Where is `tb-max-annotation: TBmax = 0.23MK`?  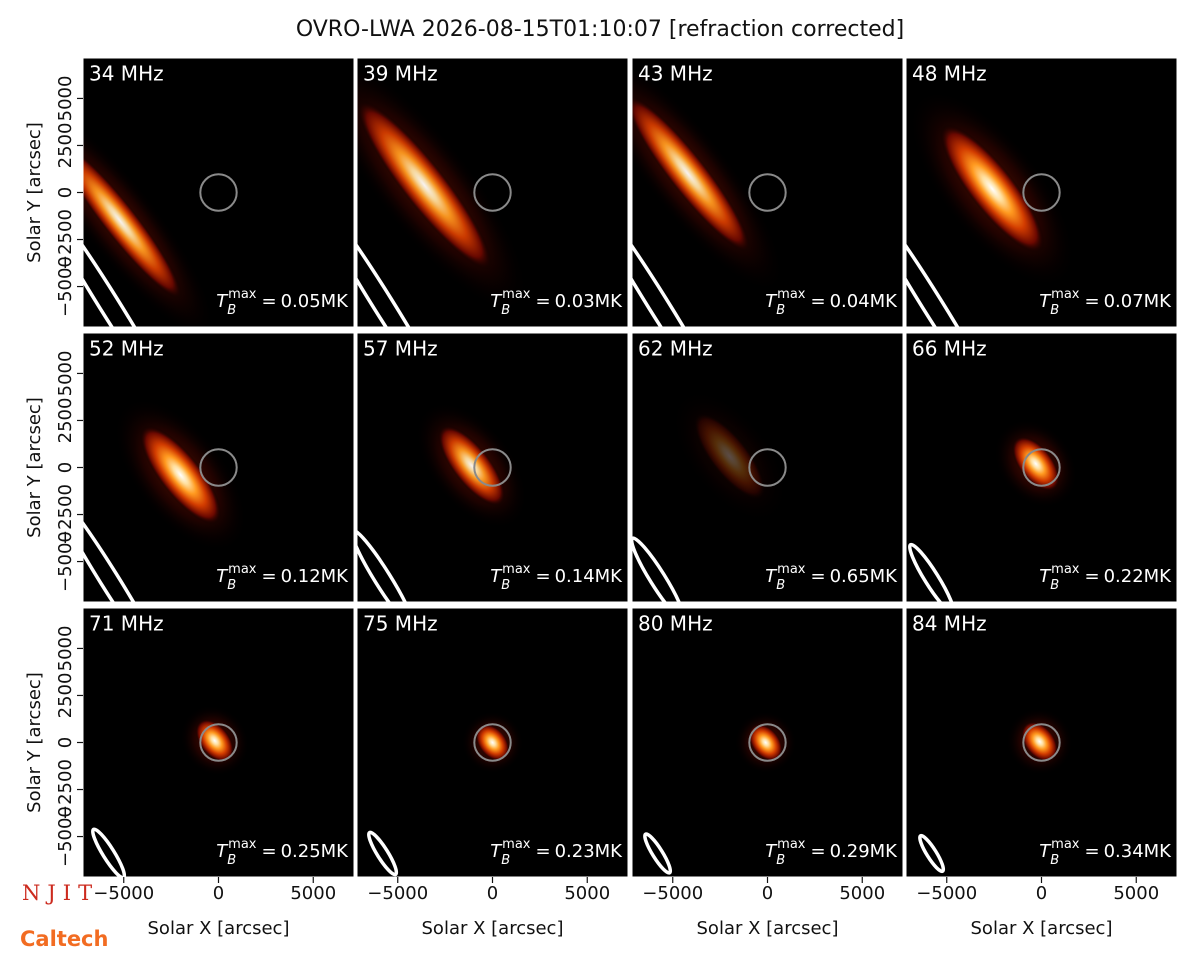
tb-max-annotation: TBmax = 0.23MK is located at coordinates (556, 852).